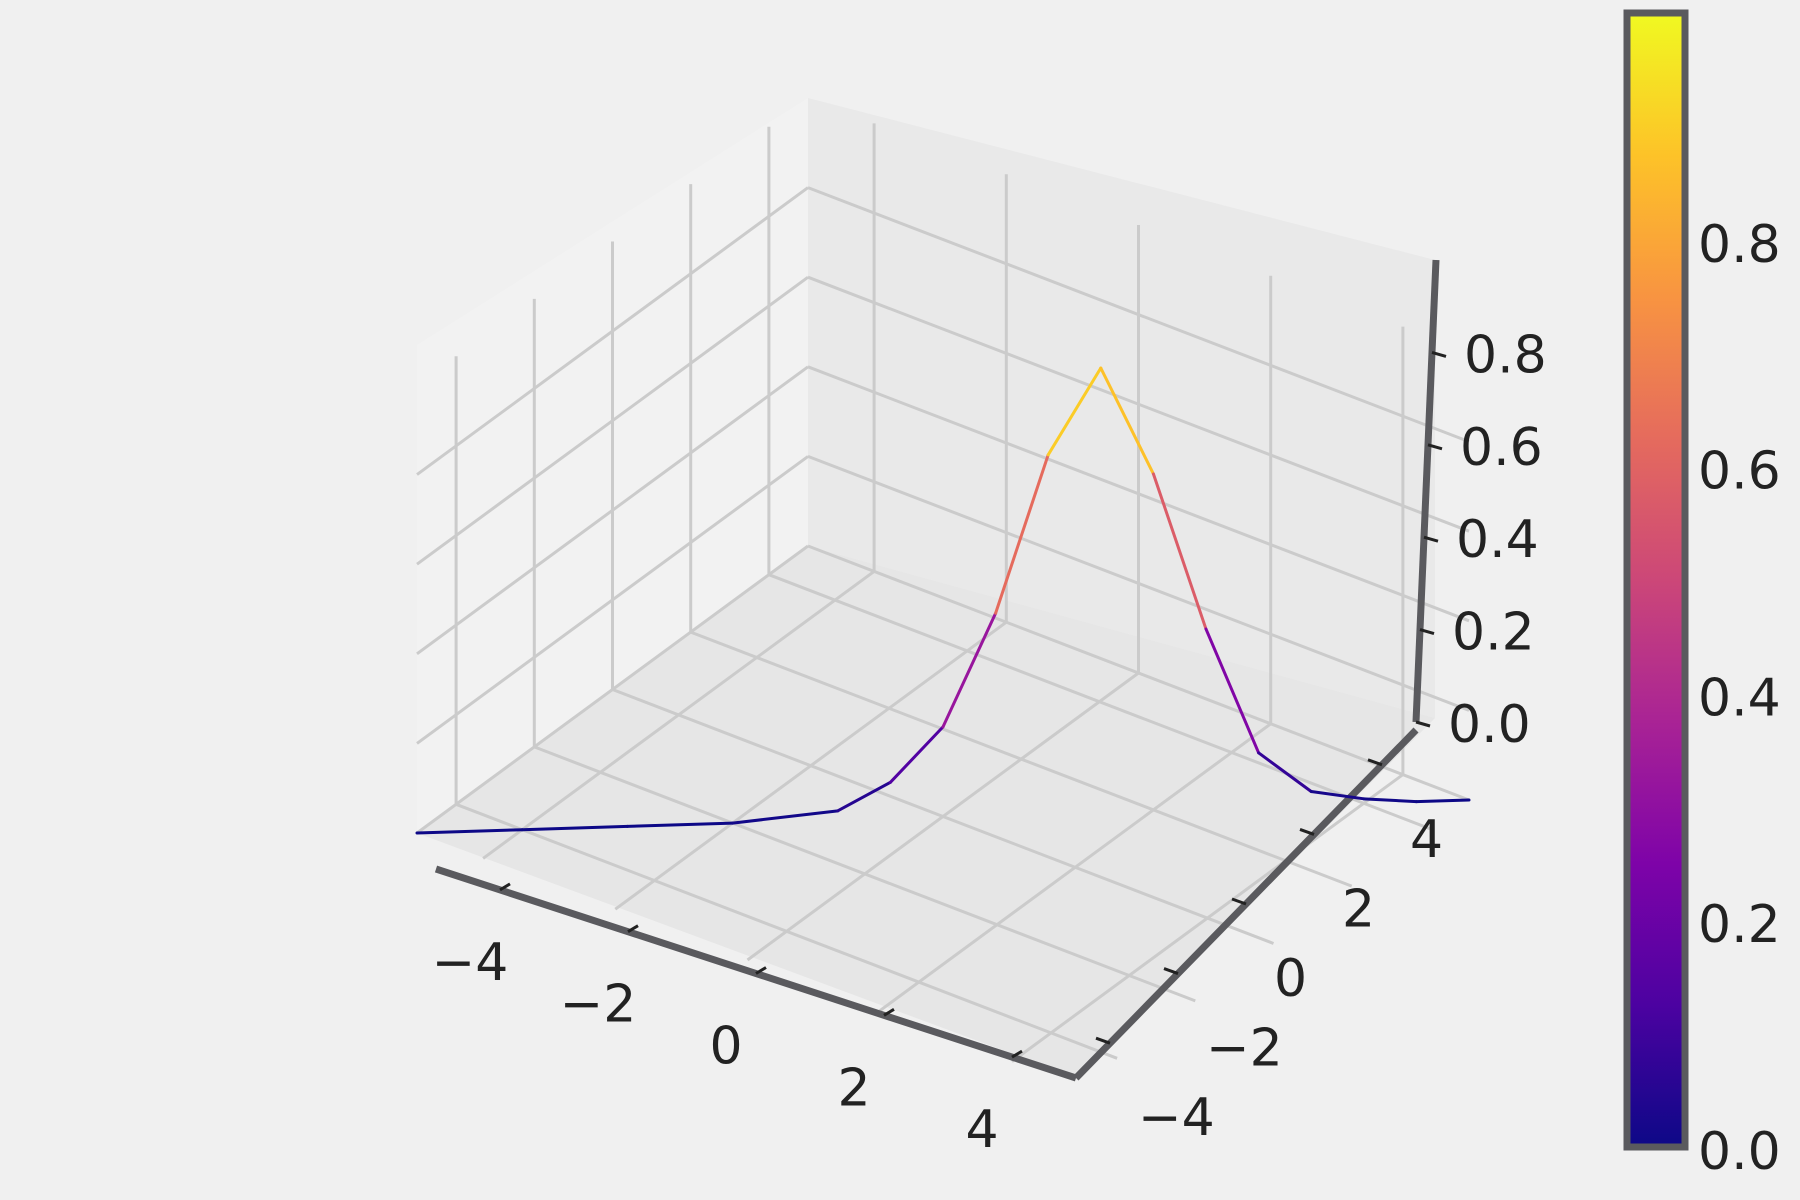 The image size is (1800, 1200). Describe the element at coordinates (1493, 633) in the screenshot. I see `z-axis-tick-label: 0.2` at that location.